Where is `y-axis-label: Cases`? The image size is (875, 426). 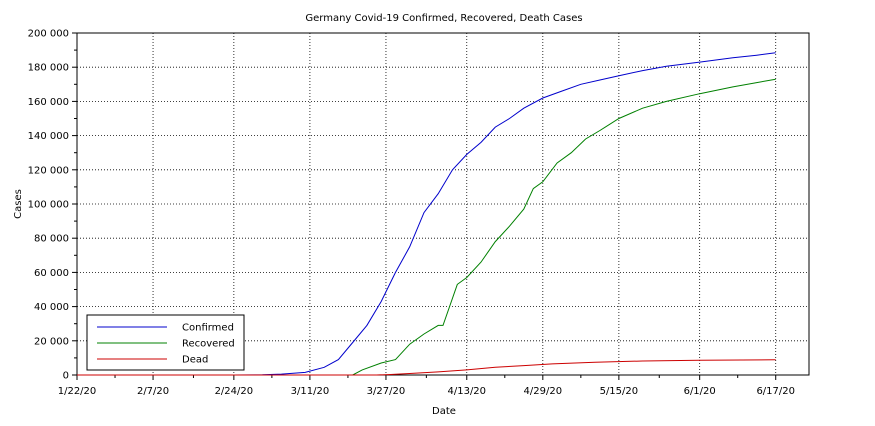 y-axis-label: Cases is located at coordinates (18, 204).